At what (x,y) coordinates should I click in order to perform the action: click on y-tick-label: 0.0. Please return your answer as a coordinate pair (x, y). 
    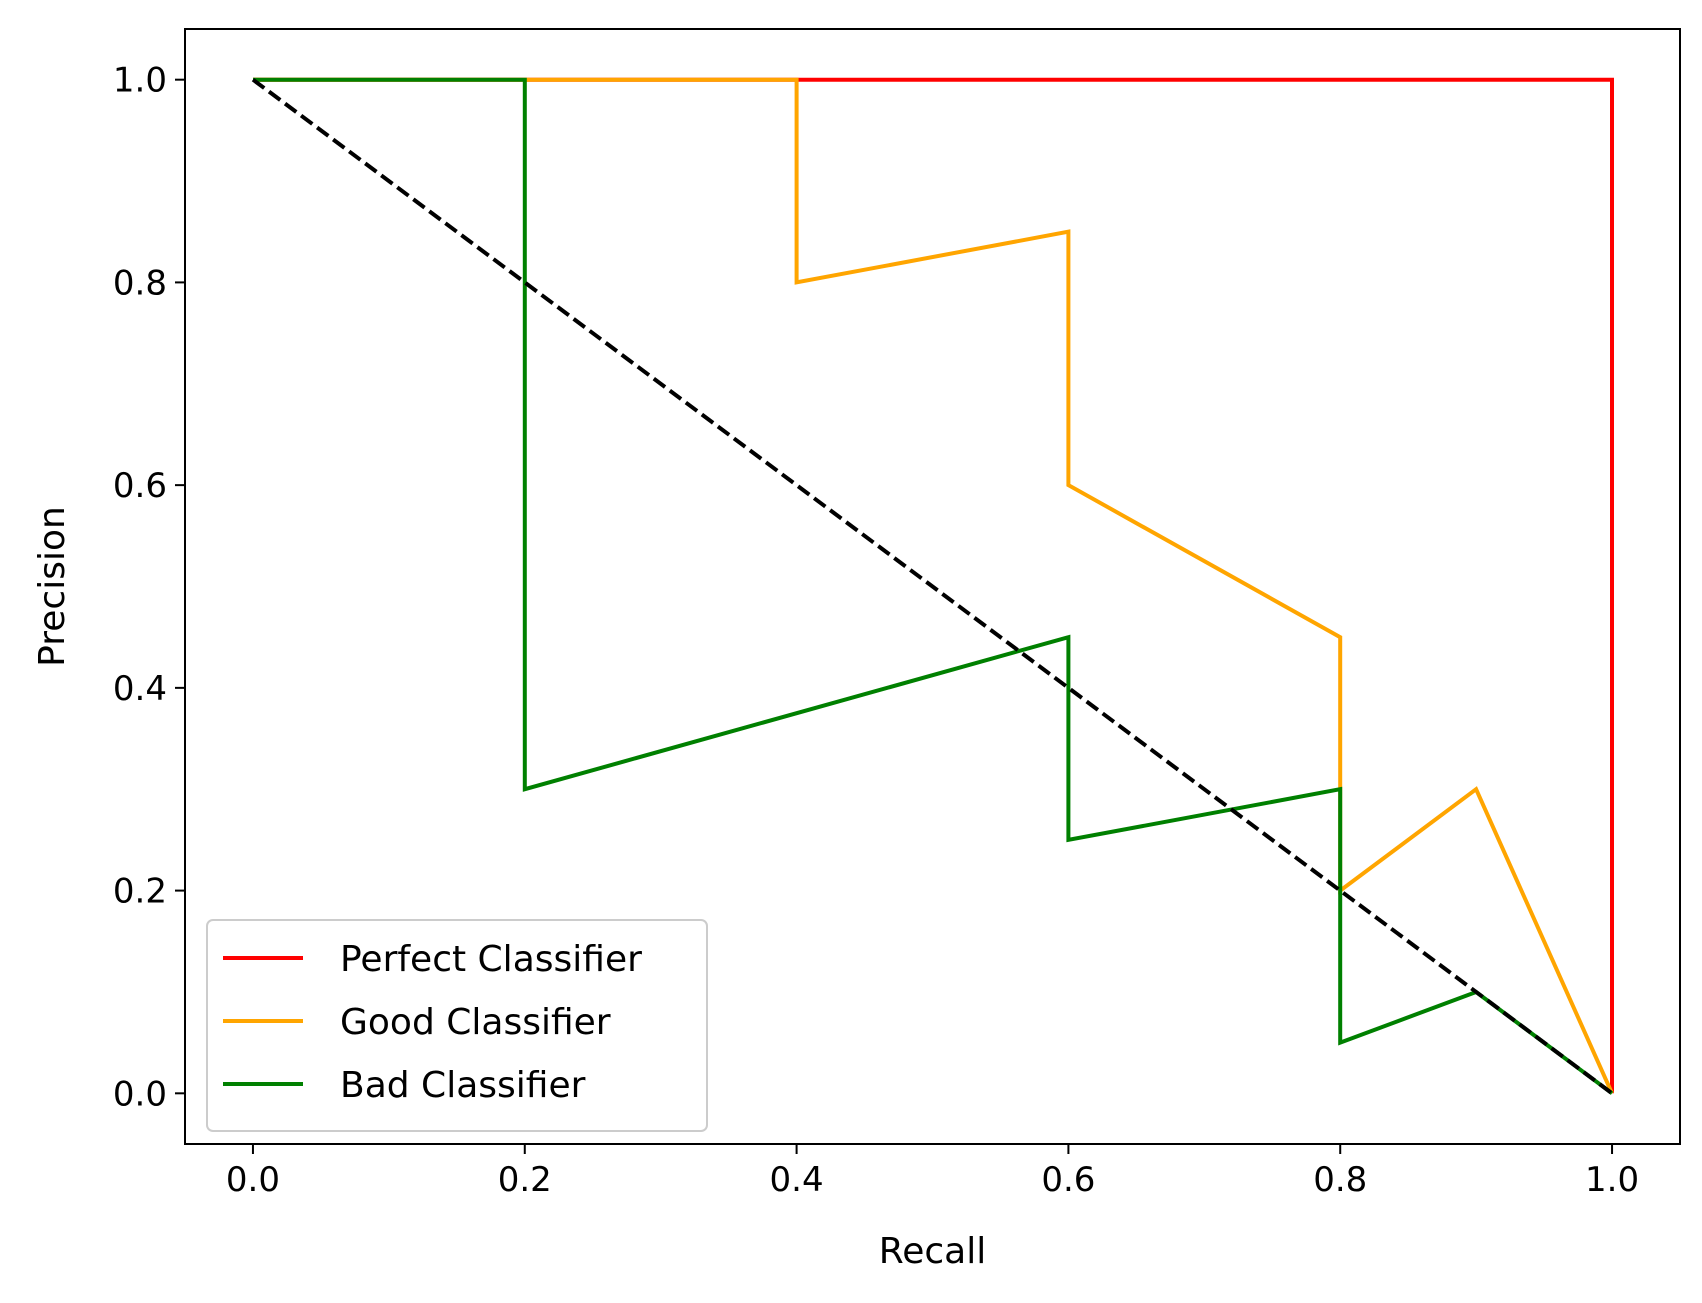
    Looking at the image, I should click on (140, 1094).